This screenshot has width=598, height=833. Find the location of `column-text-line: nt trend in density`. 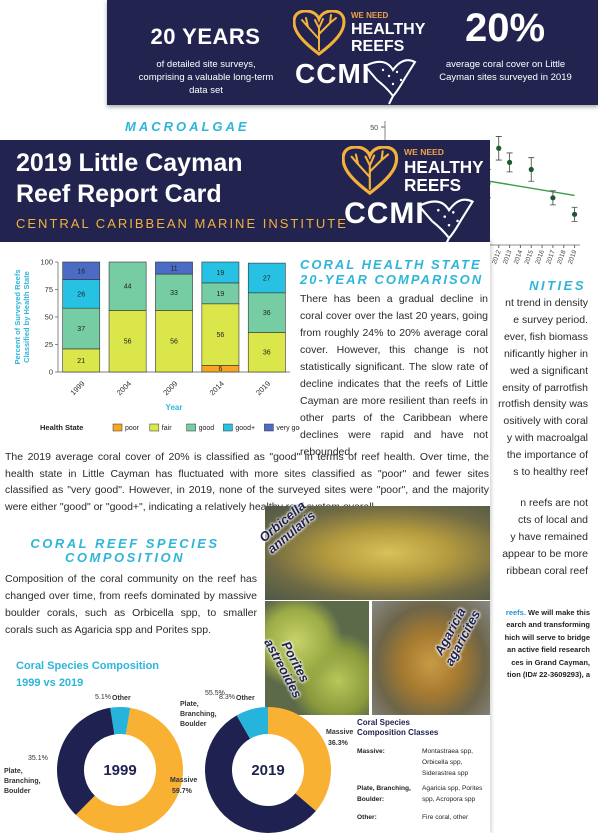

column-text-line: nt trend in density is located at coordinates (546, 303).